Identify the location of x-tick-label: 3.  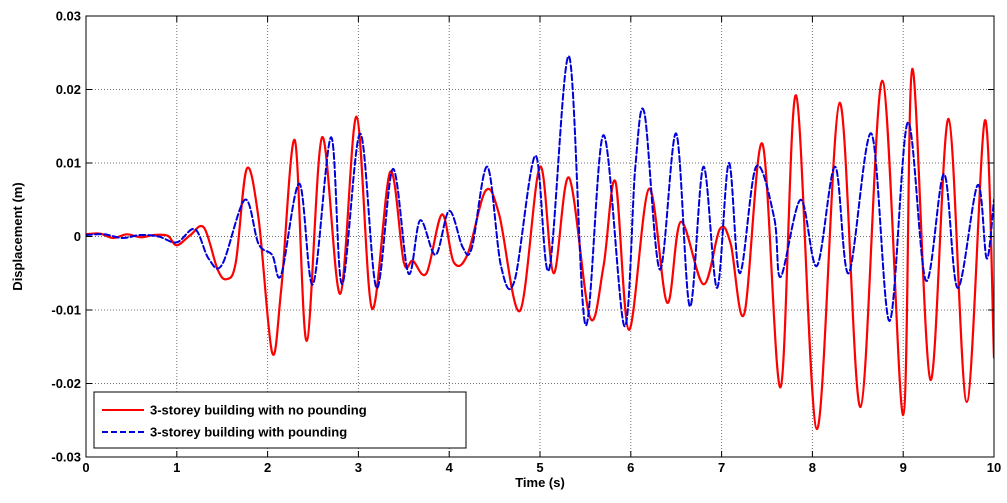
(358, 467).